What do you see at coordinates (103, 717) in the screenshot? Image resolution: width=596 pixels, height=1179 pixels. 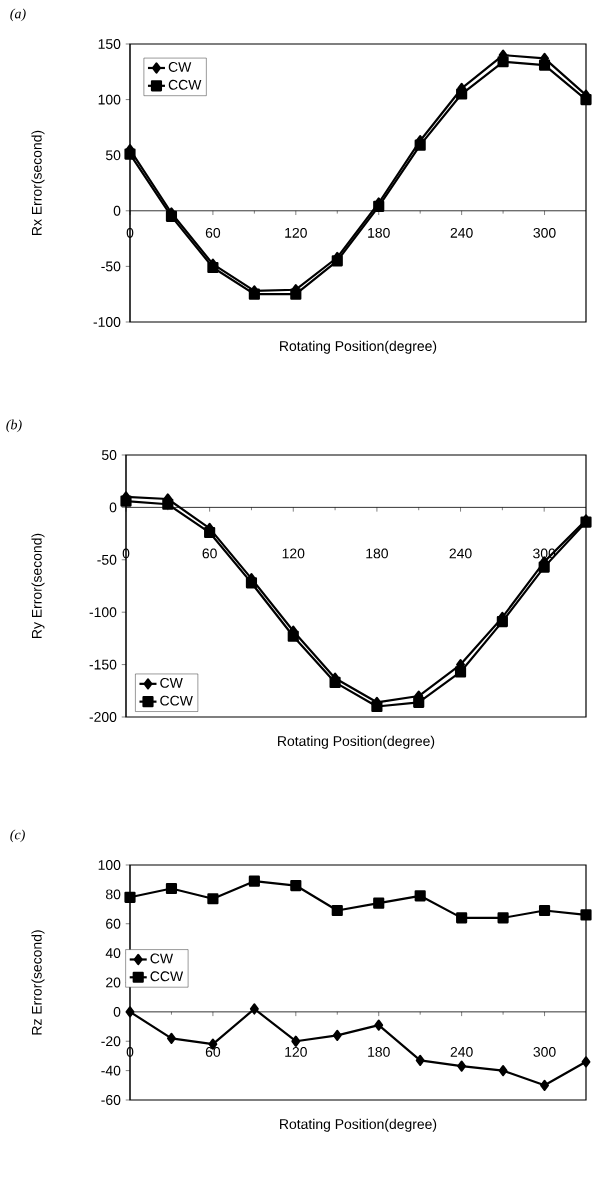 I see `y-tick-label: -200` at bounding box center [103, 717].